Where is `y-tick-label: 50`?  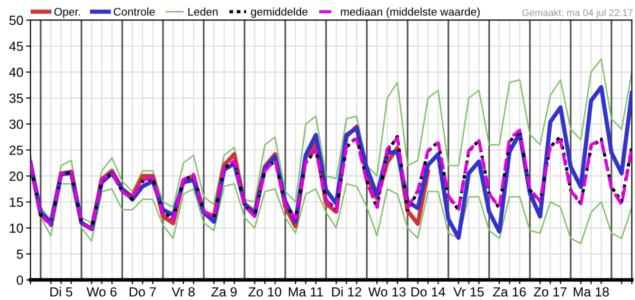
y-tick-label: 50 is located at coordinates (16, 21).